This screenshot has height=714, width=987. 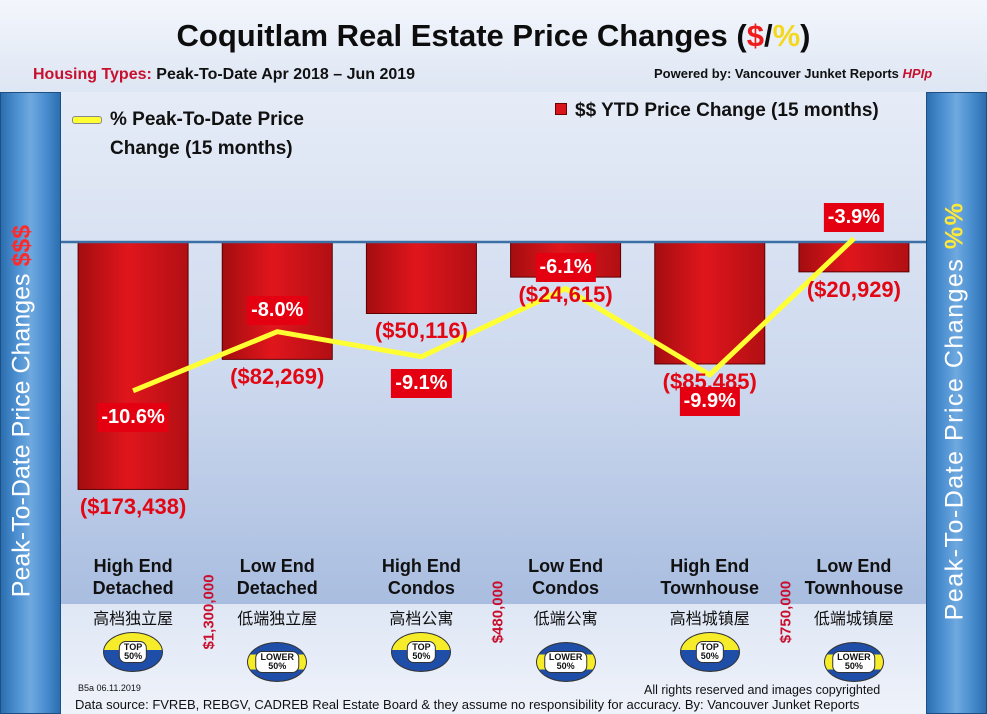 I want to click on category-chinese-label: 低端独立屋, so click(x=277, y=618).